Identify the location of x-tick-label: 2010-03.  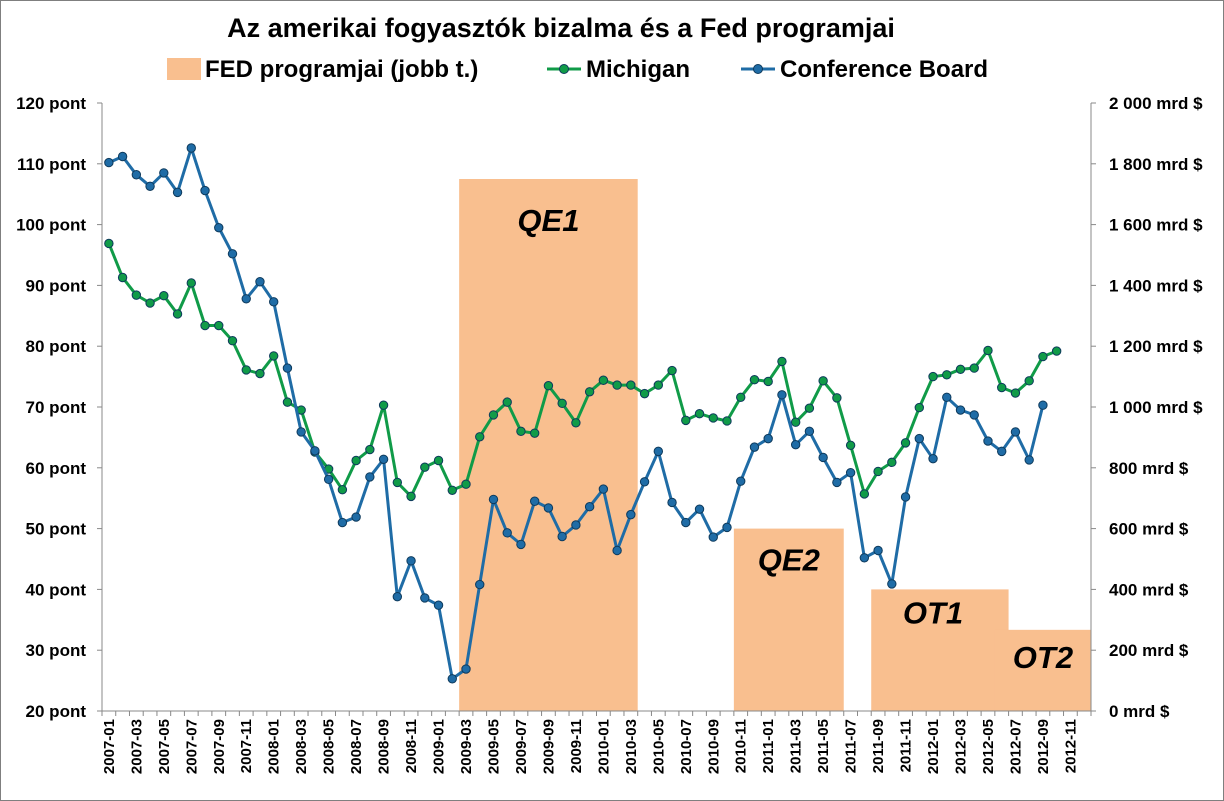
(631, 746).